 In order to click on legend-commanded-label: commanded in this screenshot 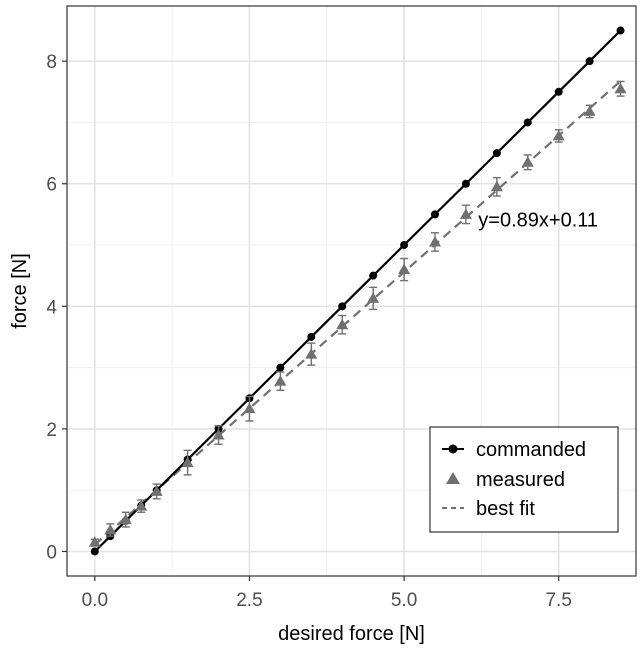, I will do `click(531, 450)`.